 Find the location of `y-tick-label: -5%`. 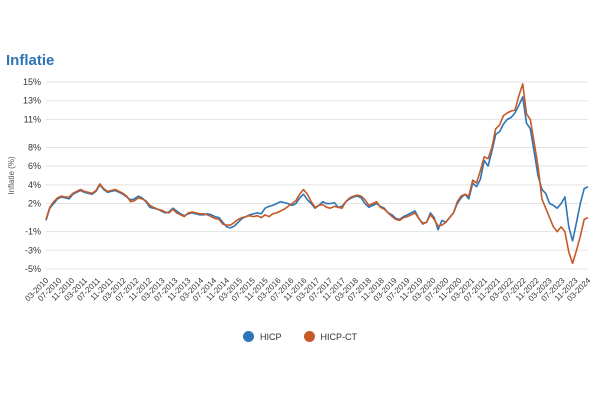

y-tick-label: -5% is located at coordinates (33, 269).